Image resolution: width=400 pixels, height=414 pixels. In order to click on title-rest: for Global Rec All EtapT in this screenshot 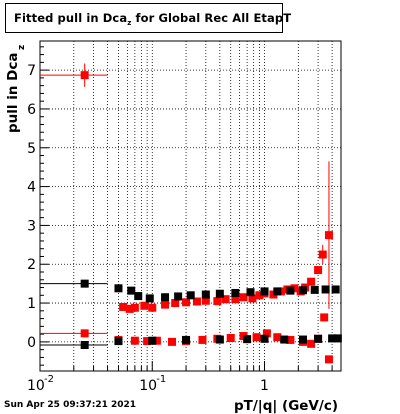, I will do `click(211, 18)`.